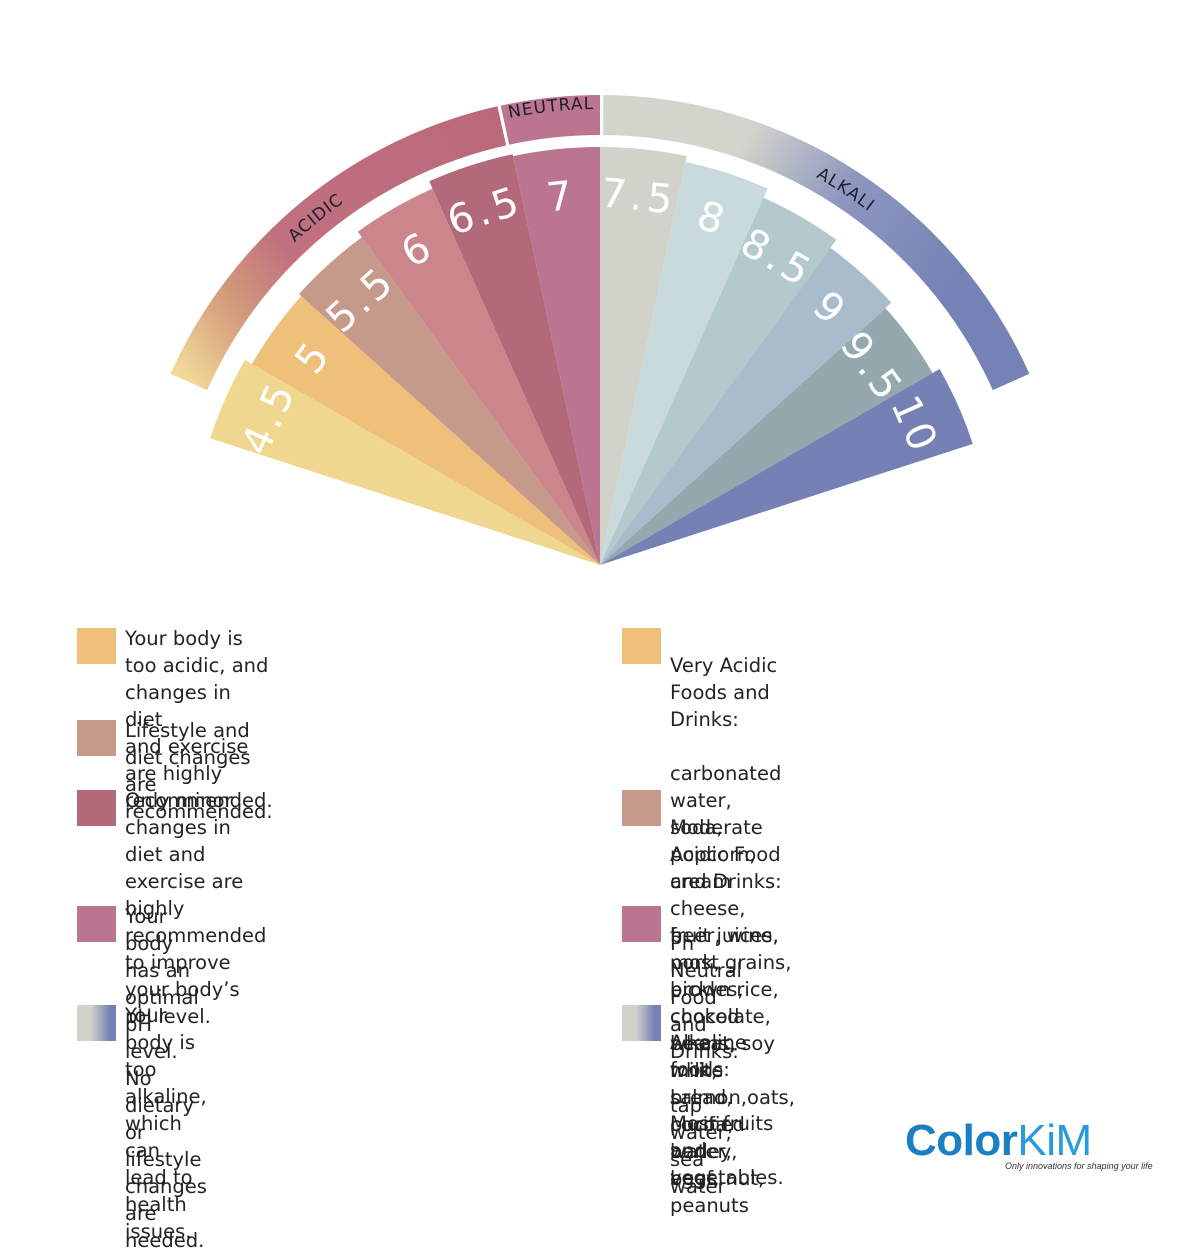 This screenshot has height=1254, width=1200. What do you see at coordinates (96, 924) in the screenshot?
I see `swatch-optimal` at bounding box center [96, 924].